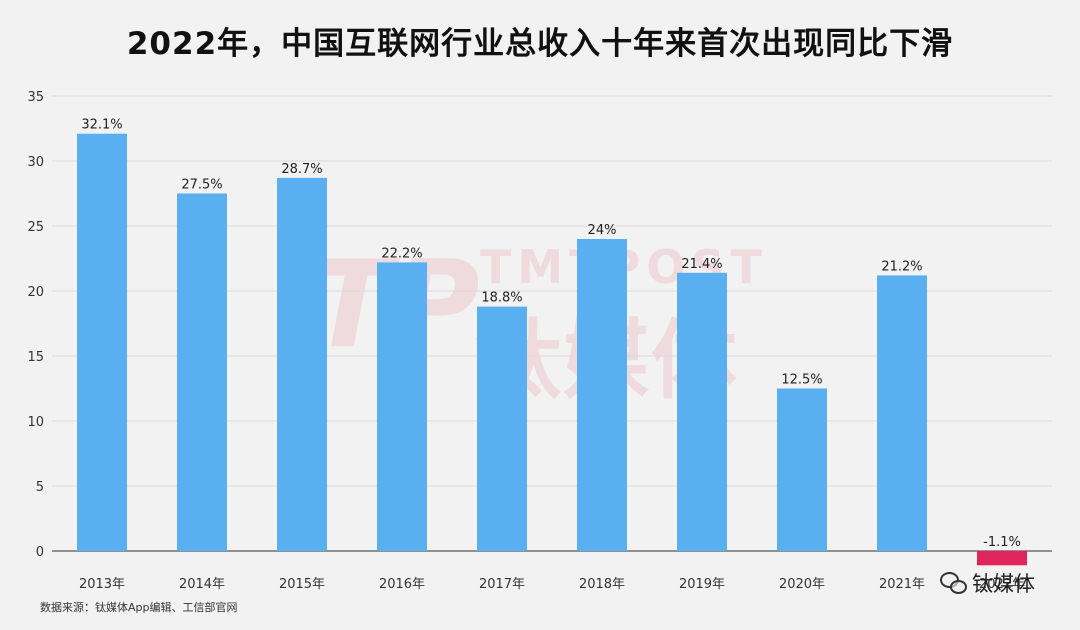 Image resolution: width=1080 pixels, height=630 pixels. I want to click on y-tick-label: 30, so click(35, 162).